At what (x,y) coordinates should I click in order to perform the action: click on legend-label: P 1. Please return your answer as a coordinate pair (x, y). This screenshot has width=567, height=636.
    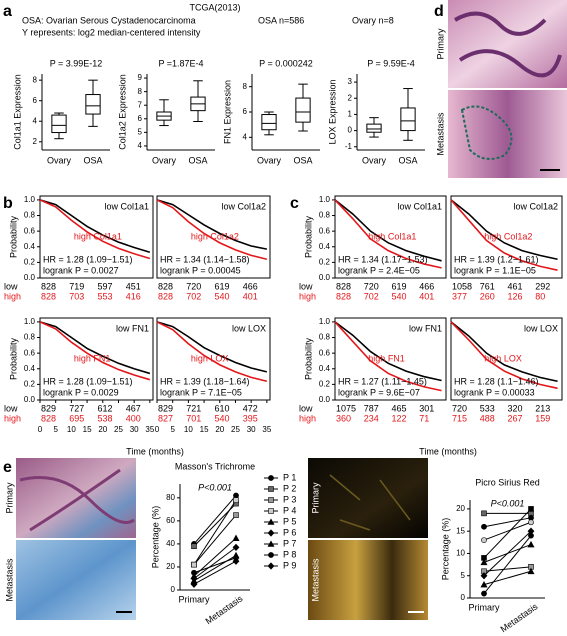
    Looking at the image, I should click on (289, 477).